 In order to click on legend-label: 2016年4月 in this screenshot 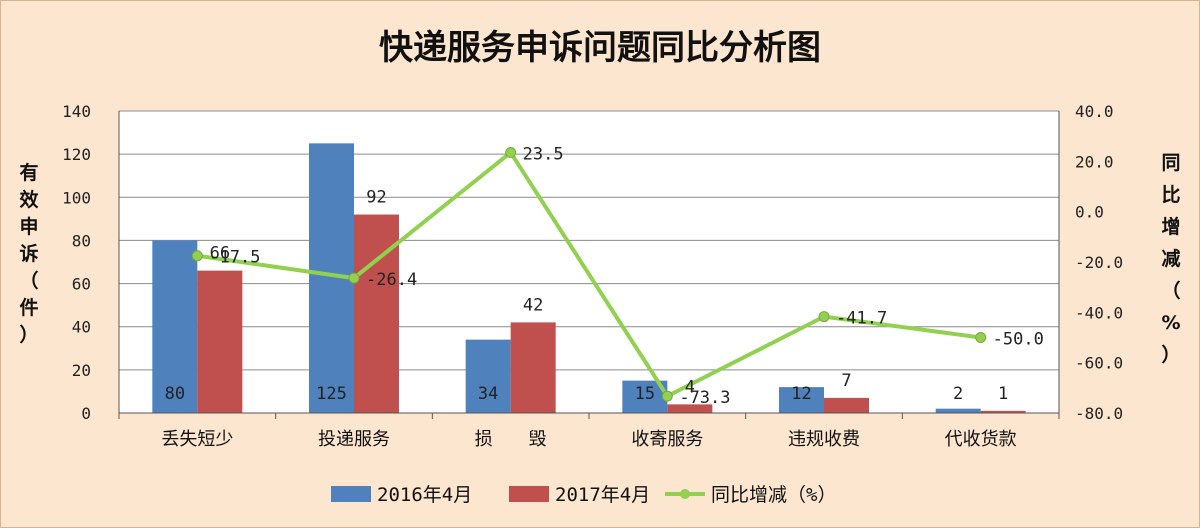, I will do `click(424, 495)`.